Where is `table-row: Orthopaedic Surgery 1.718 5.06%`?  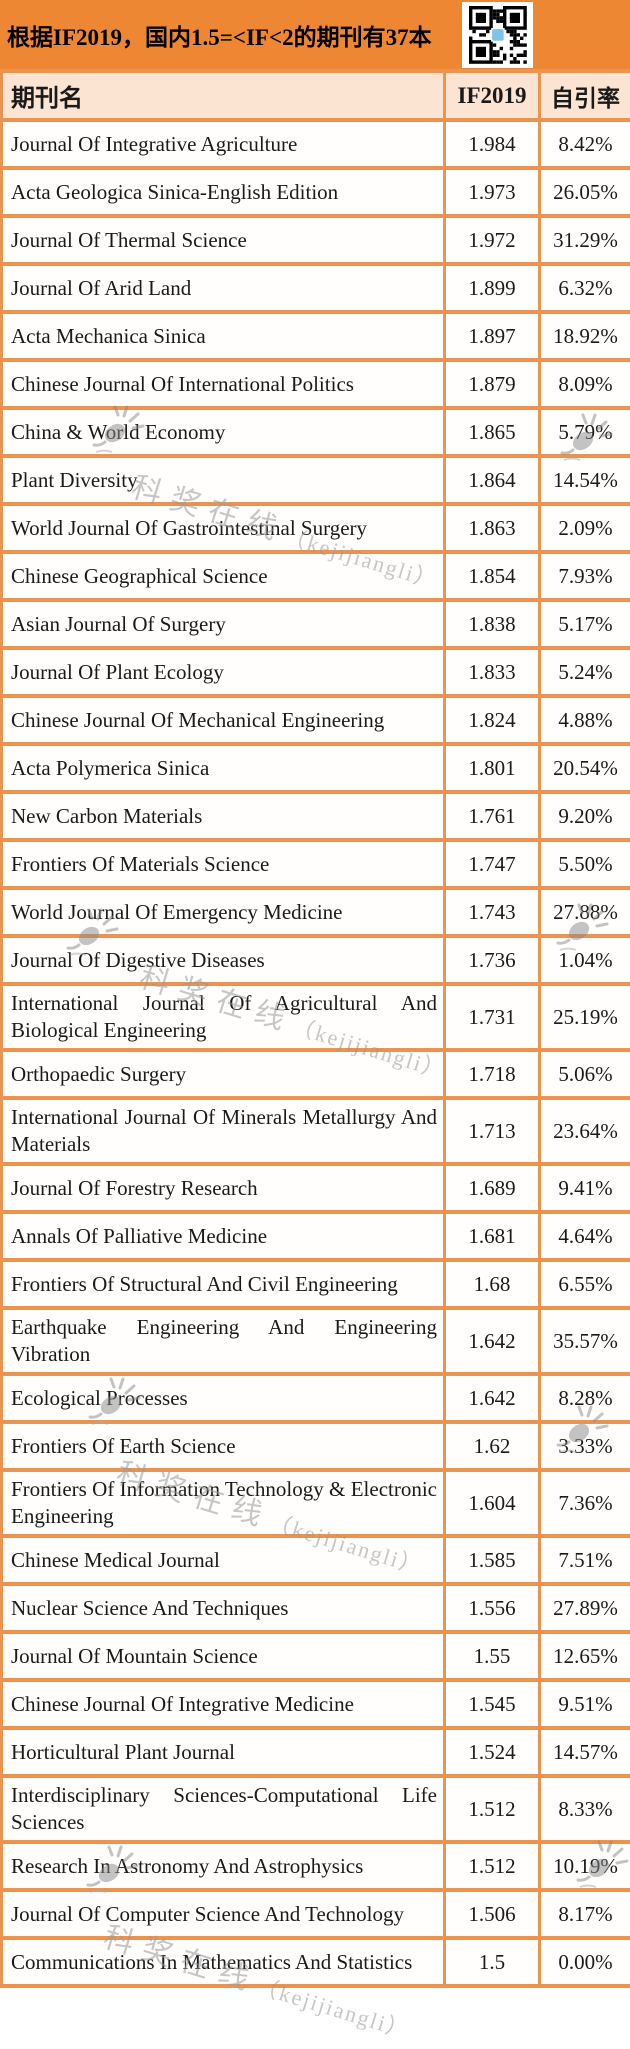
table-row: Orthopaedic Surgery 1.718 5.06% is located at coordinates (315, 1074).